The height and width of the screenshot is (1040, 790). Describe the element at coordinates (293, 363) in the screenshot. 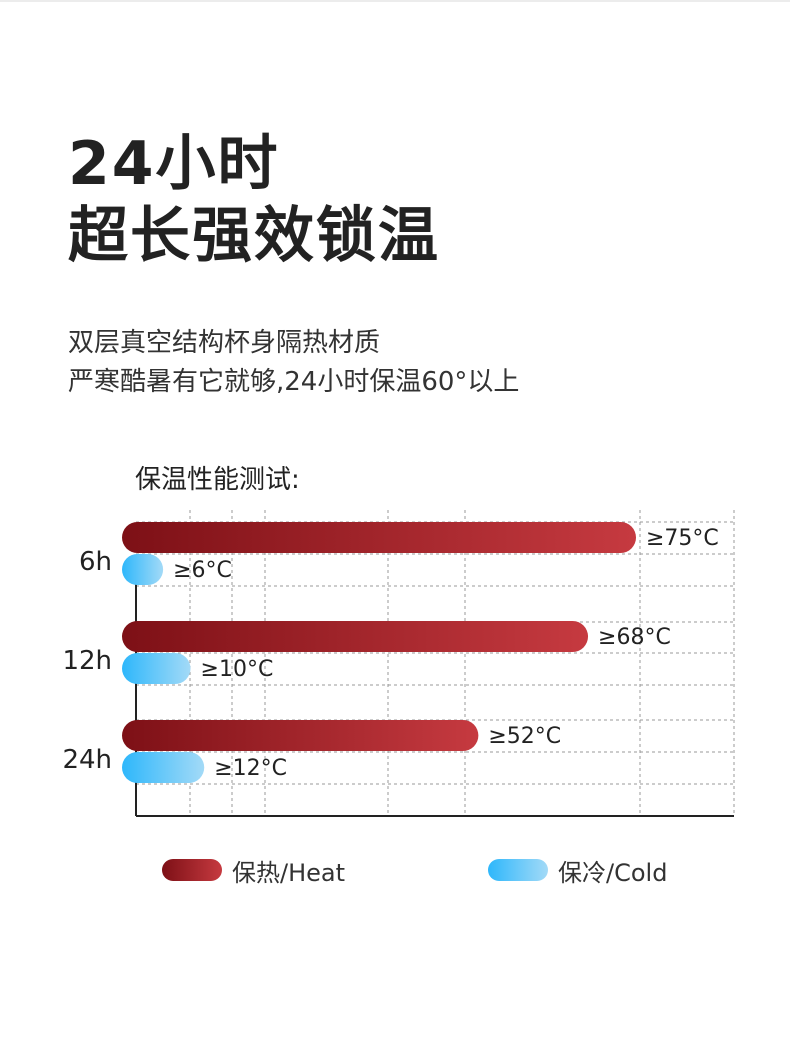

I see `subtitle: 双层真空结构杯身隔热材质 严寒酷暑有它就够,24小时保温60°以上` at that location.